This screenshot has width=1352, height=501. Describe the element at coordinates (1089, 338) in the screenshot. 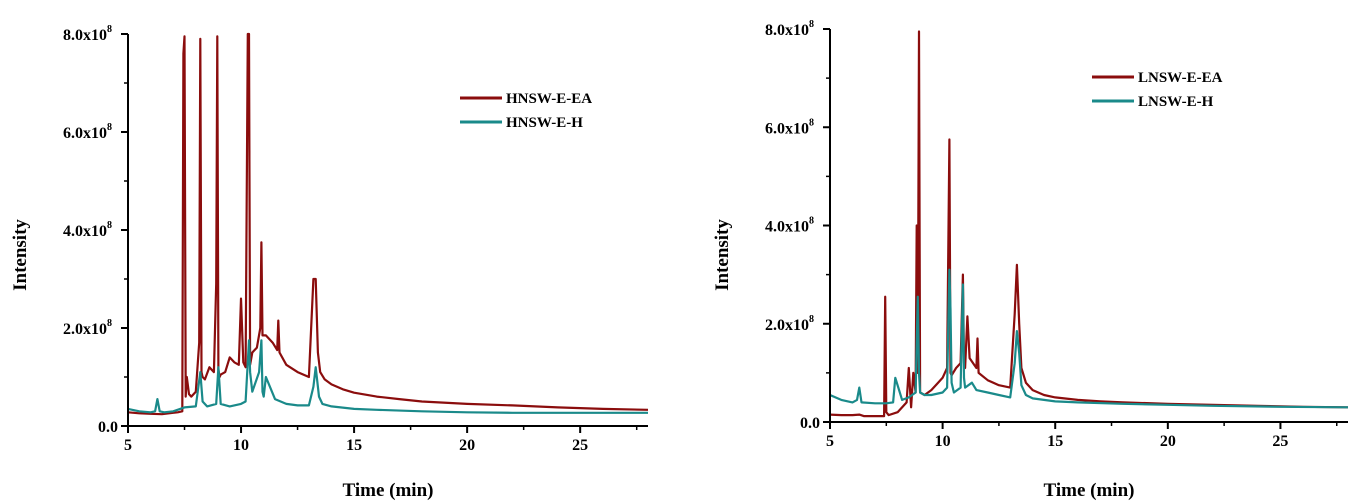

I see `series-line-lnsw-e-h` at that location.